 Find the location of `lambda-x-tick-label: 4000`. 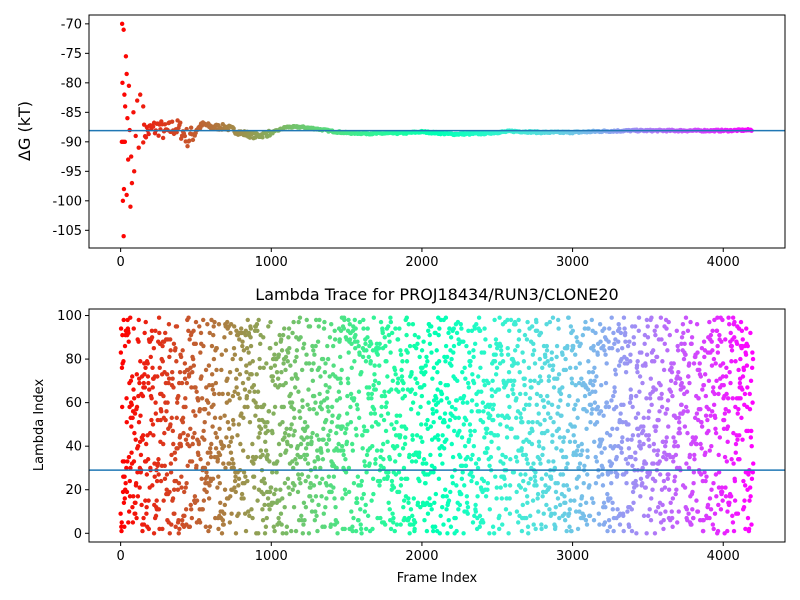

lambda-x-tick-label: 4000 is located at coordinates (723, 556).